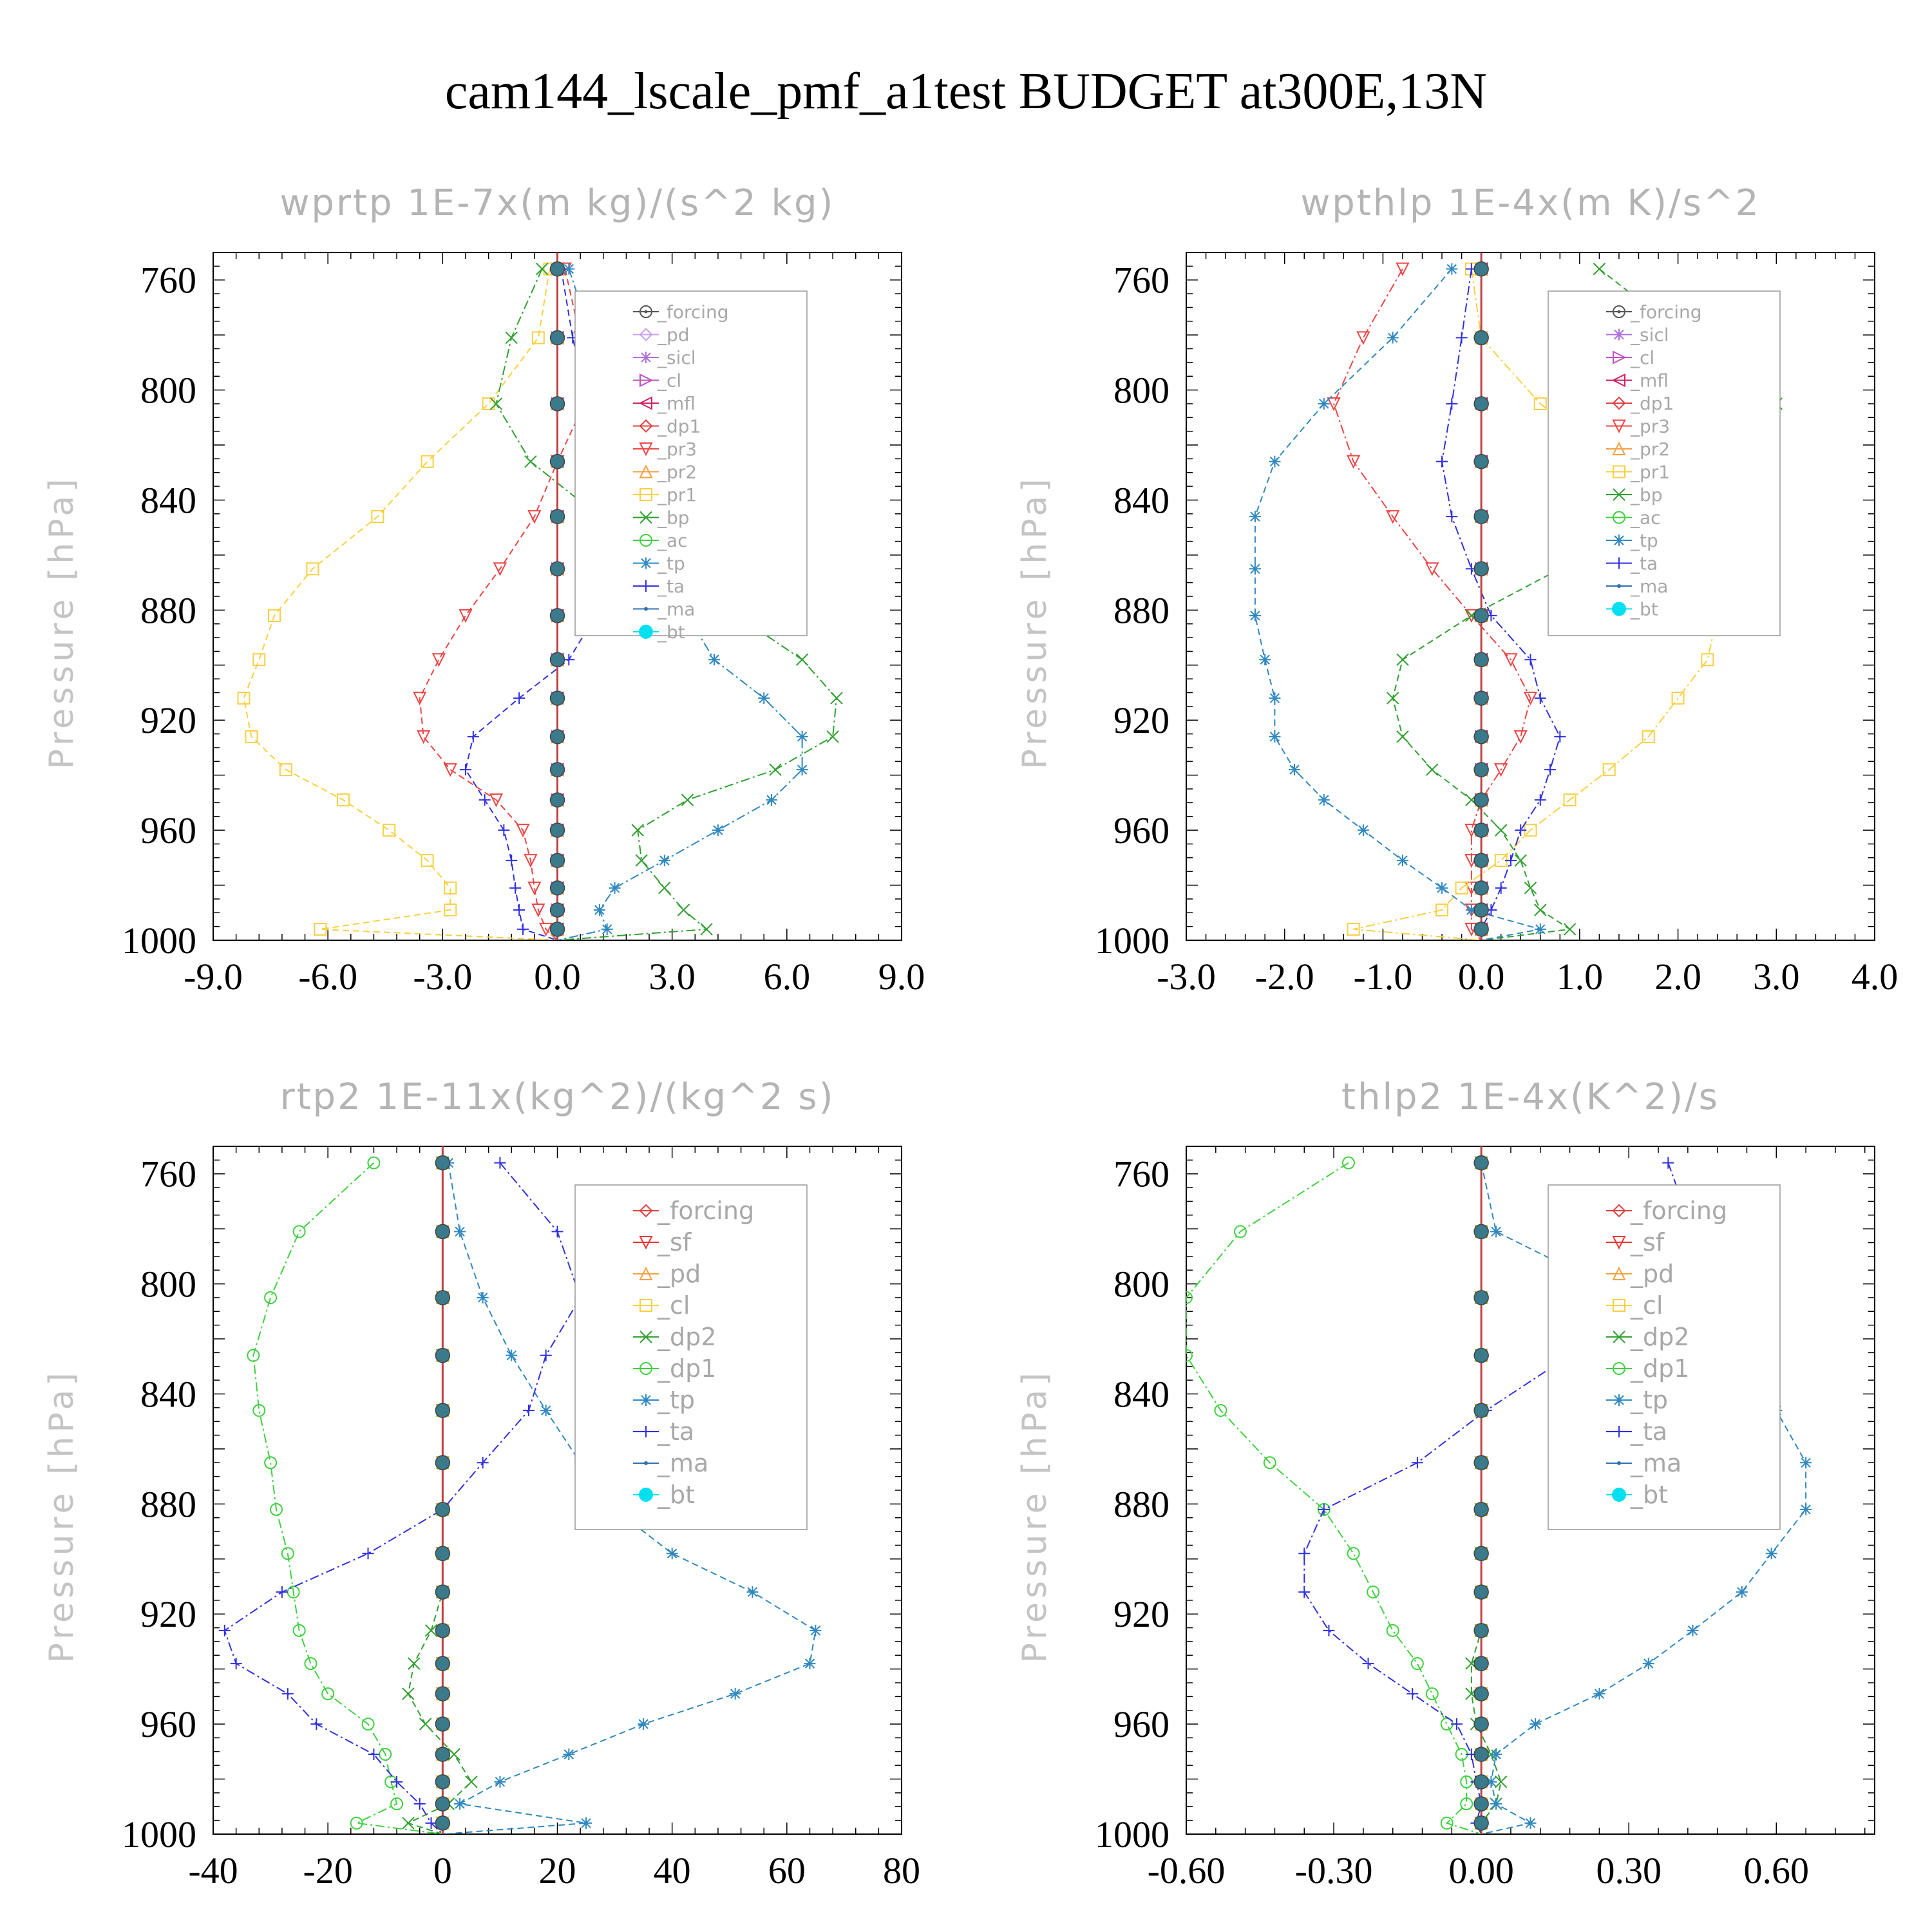 Image resolution: width=1932 pixels, height=1932 pixels. I want to click on y-tick-label: 920, so click(1141, 720).